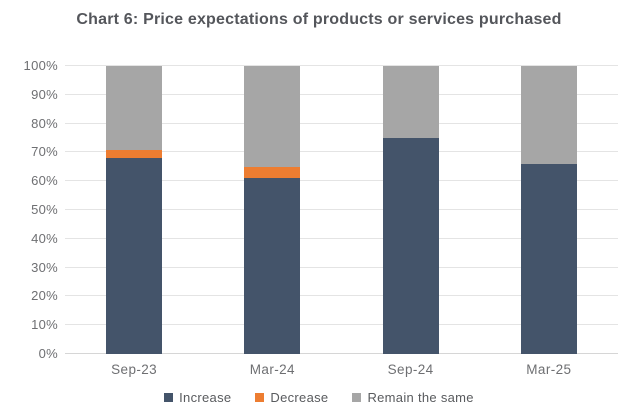 Image resolution: width=638 pixels, height=420 pixels. I want to click on gridline-70%, so click(341, 152).